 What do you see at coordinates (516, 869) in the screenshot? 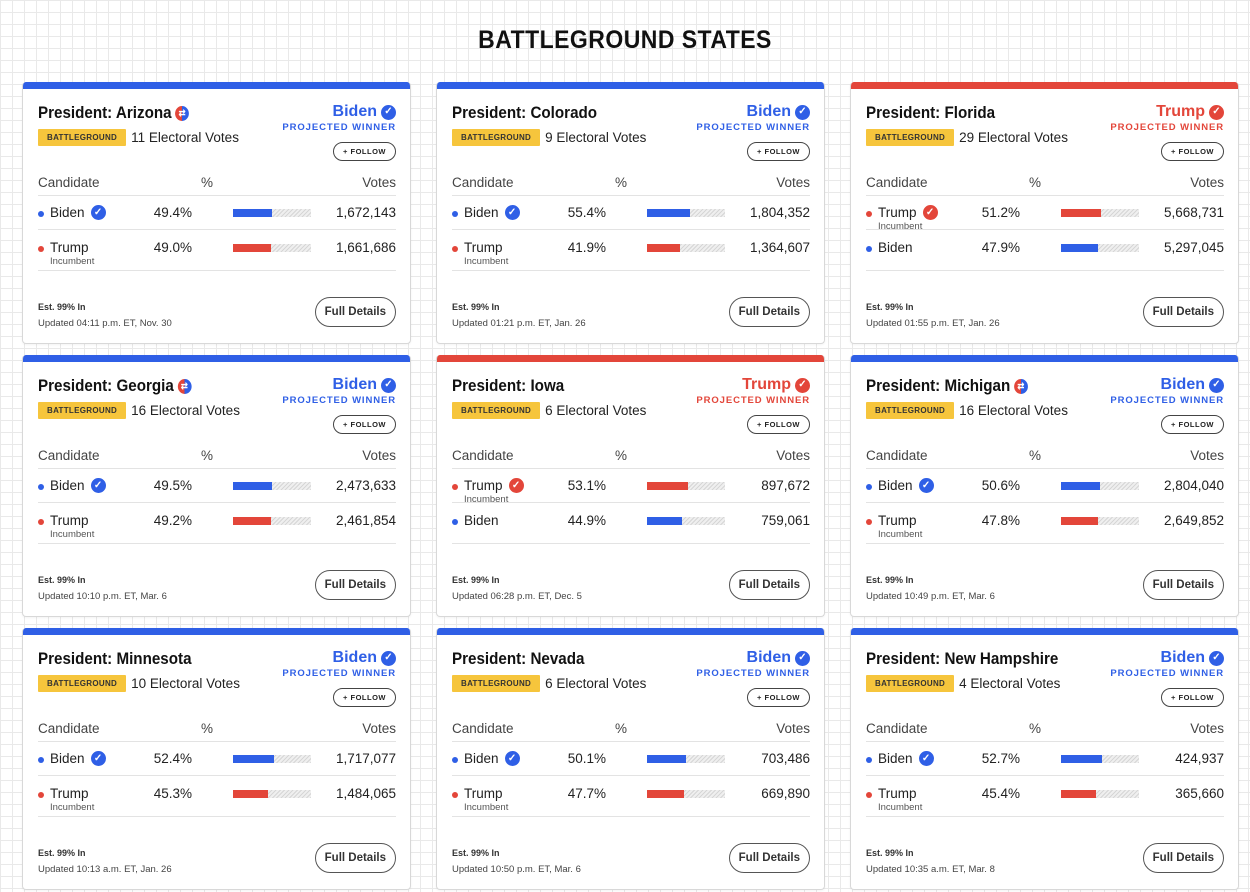
I see `updated-timestamp: Updated 10:50 p.m. ET, Mar. 6` at bounding box center [516, 869].